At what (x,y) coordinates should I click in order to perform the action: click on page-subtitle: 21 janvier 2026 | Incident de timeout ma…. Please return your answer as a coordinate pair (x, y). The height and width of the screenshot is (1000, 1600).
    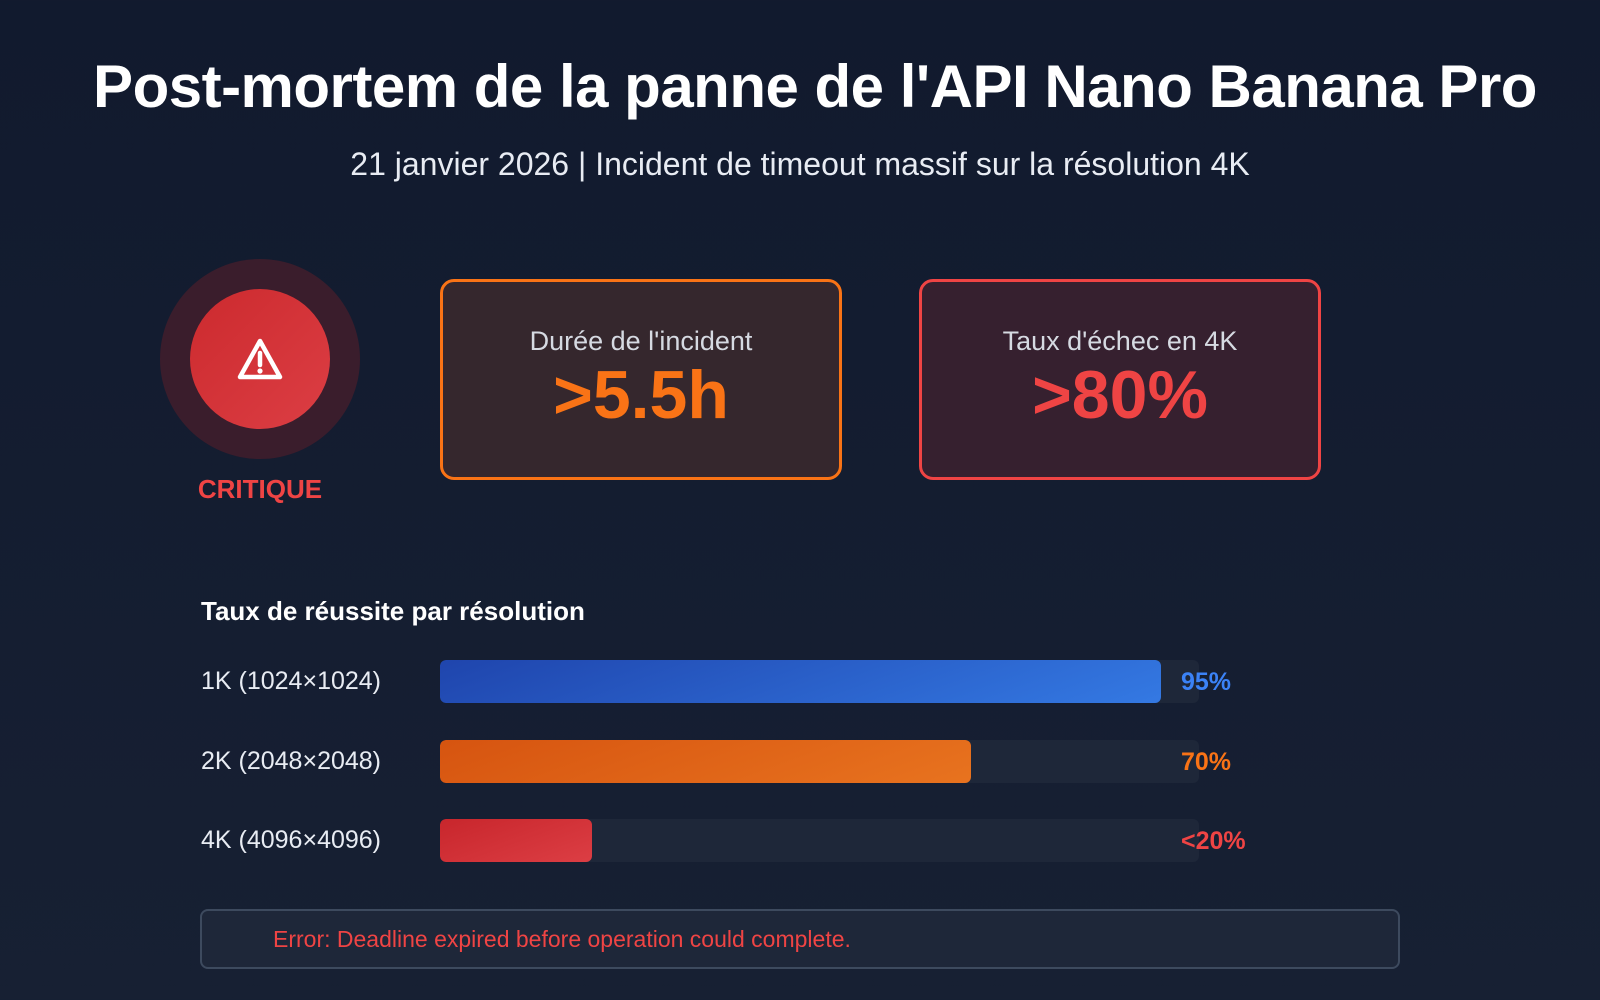
    Looking at the image, I should click on (800, 164).